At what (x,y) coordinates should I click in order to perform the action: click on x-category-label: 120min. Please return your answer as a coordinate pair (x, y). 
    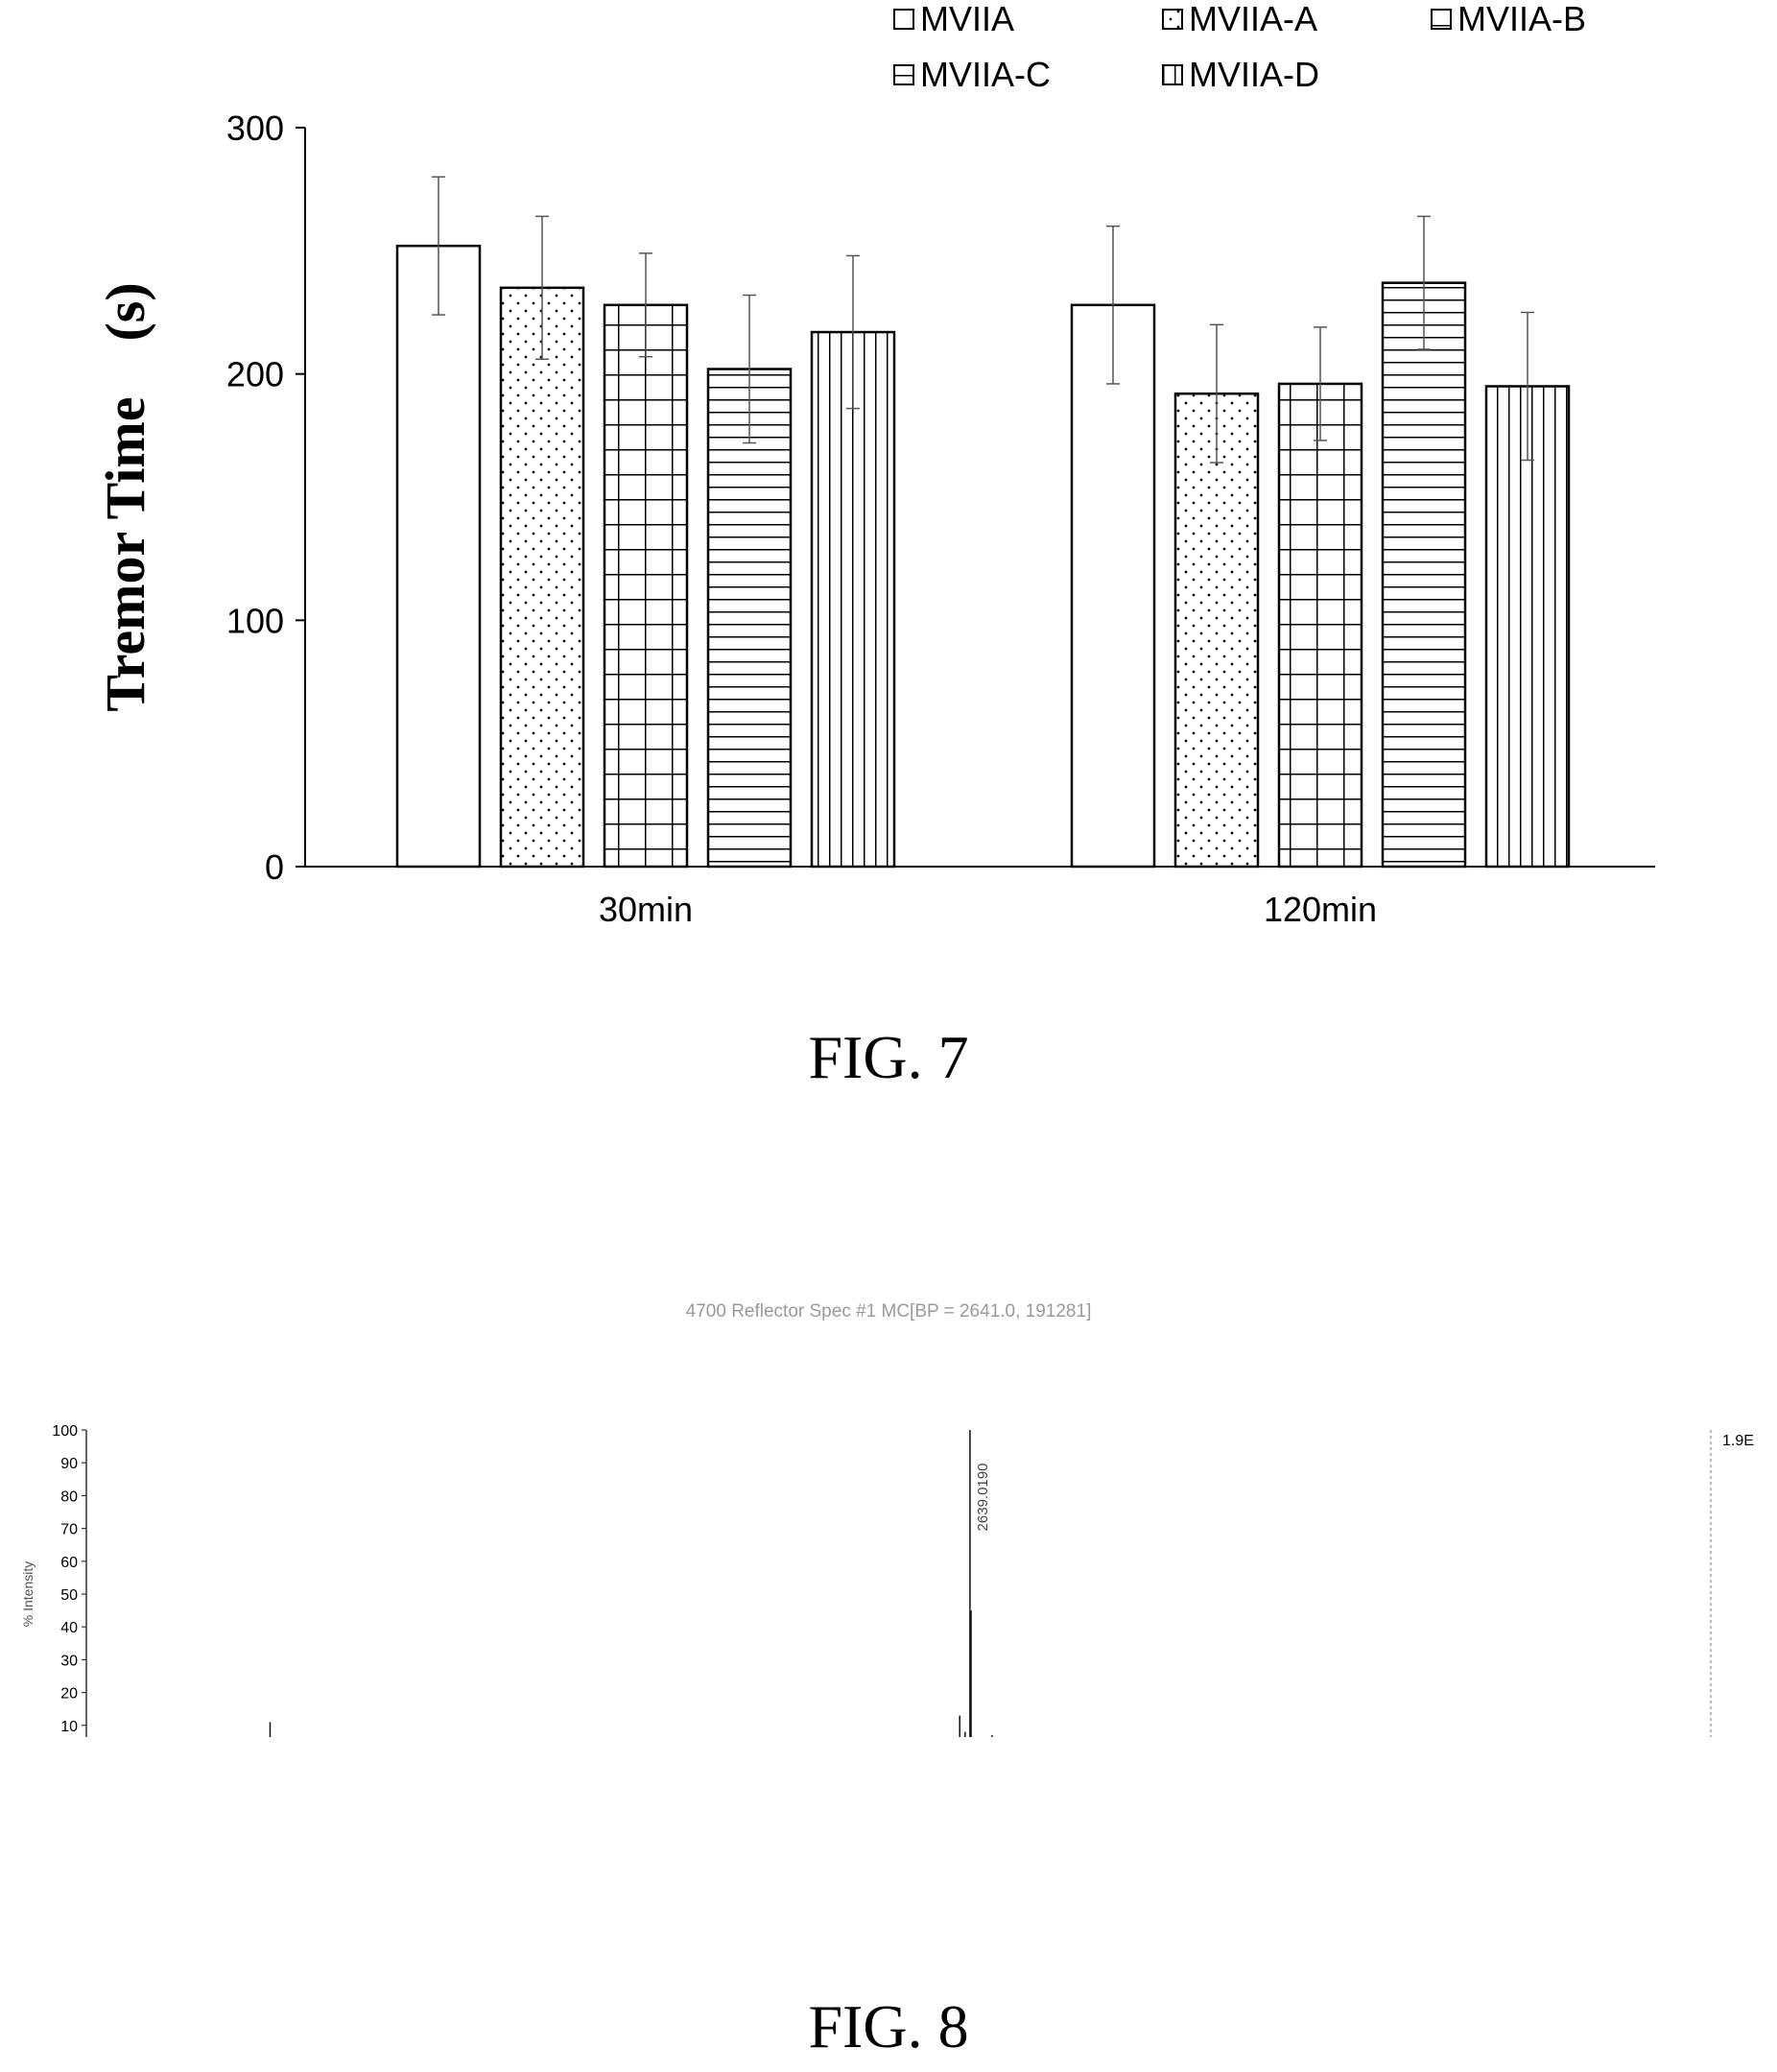
    Looking at the image, I should click on (1321, 910).